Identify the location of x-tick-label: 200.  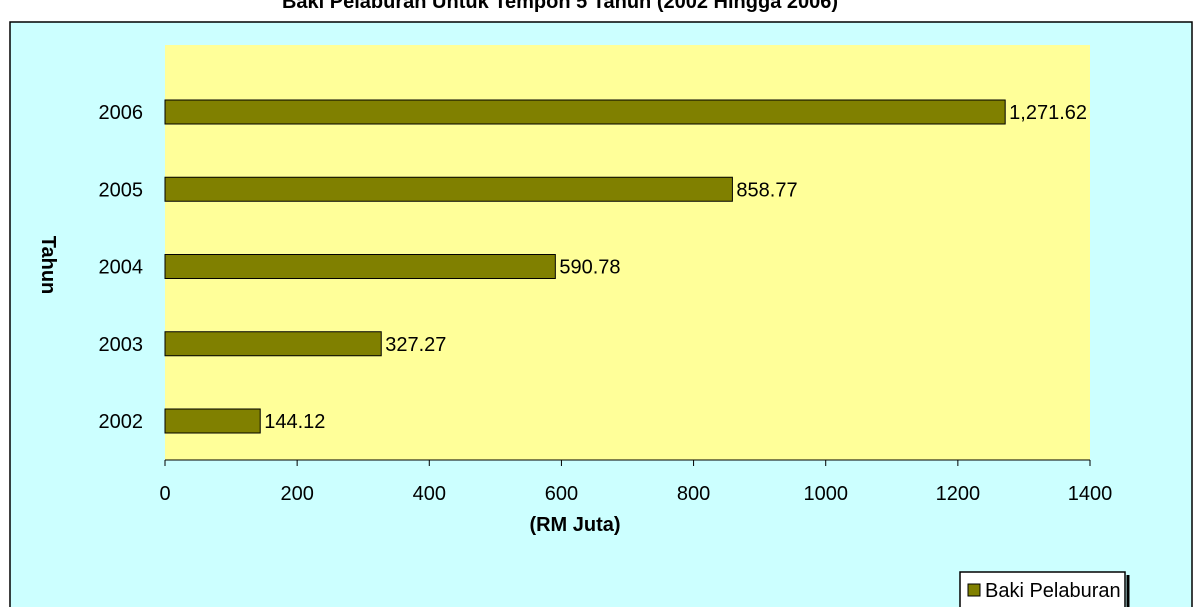
(296, 494).